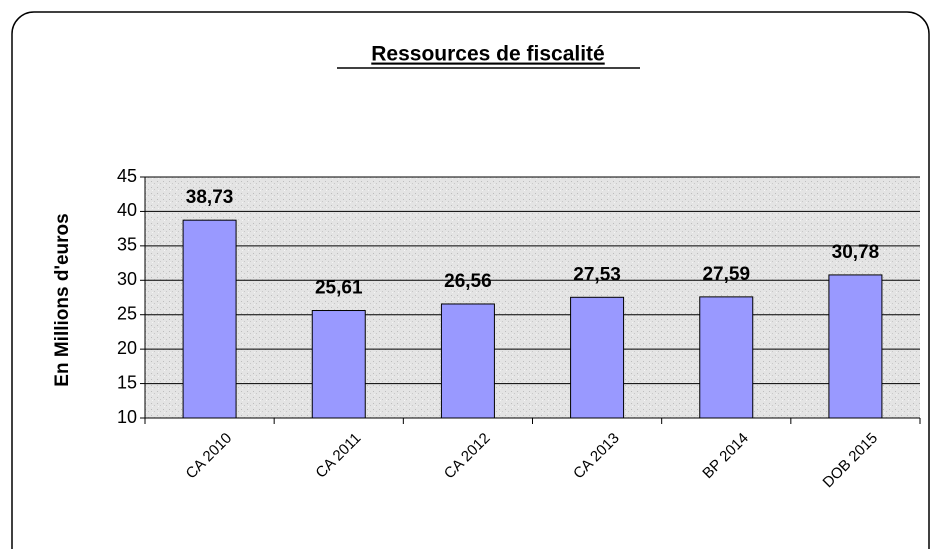  What do you see at coordinates (597, 274) in the screenshot?
I see `data-label: 27,53` at bounding box center [597, 274].